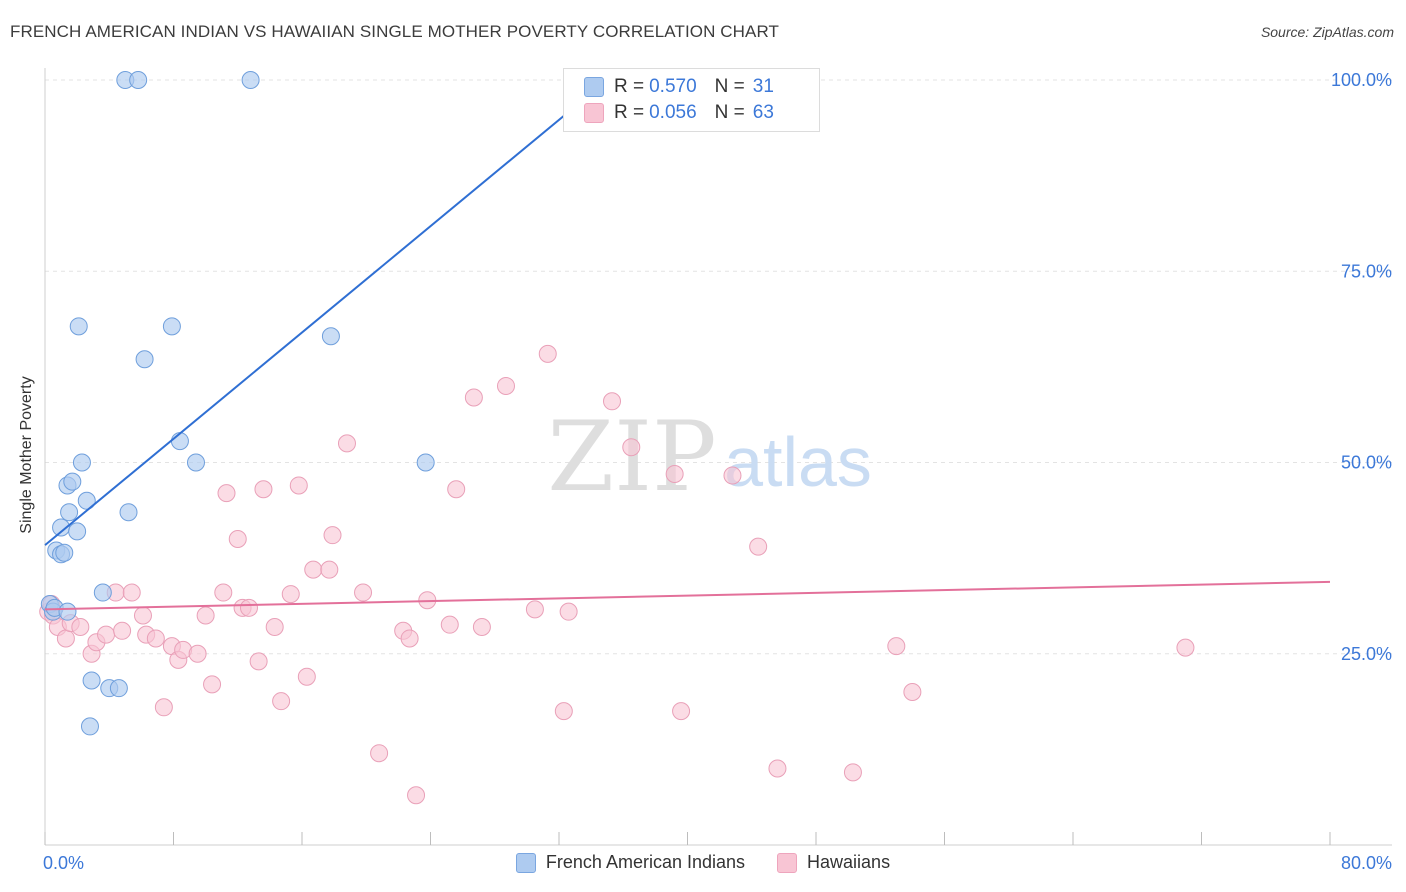  What do you see at coordinates (687, 595) in the screenshot?
I see `hawaiians-trend-line` at bounding box center [687, 595].